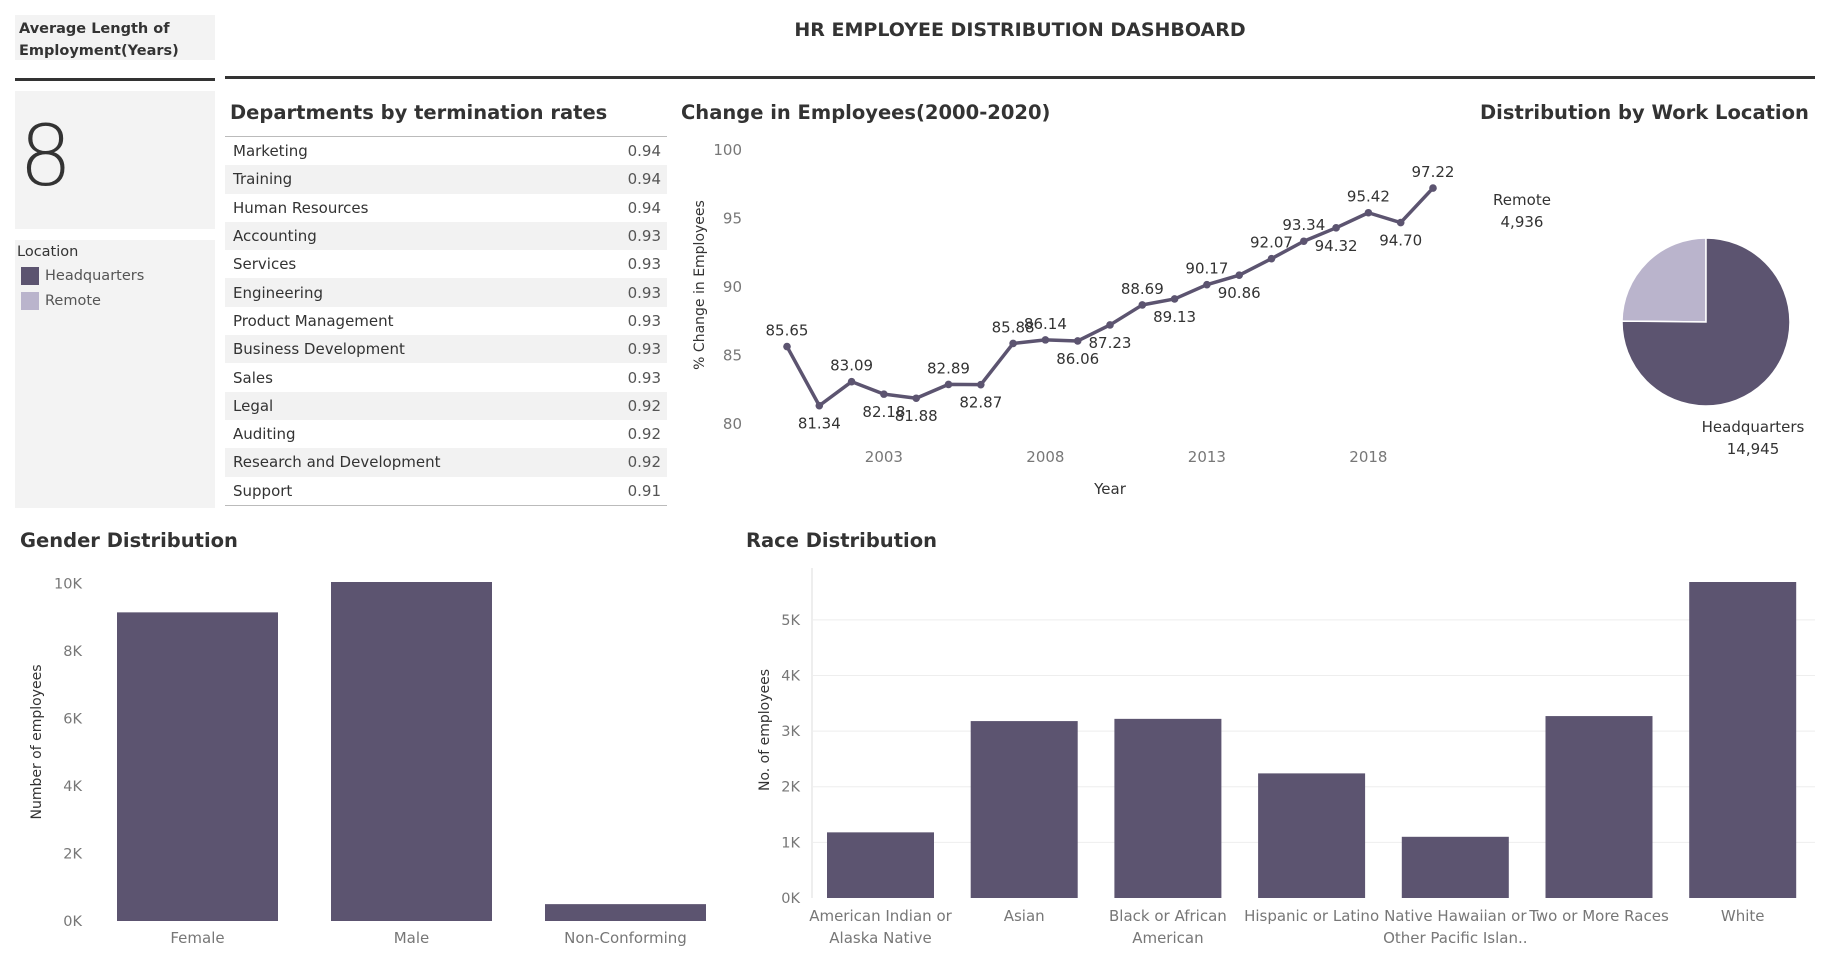  I want to click on dept-name: Engineering, so click(278, 292).